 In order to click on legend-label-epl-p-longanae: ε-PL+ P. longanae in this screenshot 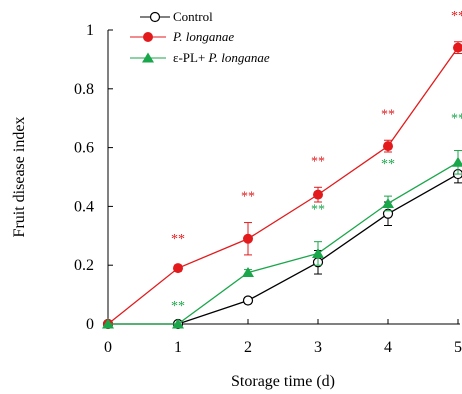, I will do `click(221, 57)`.